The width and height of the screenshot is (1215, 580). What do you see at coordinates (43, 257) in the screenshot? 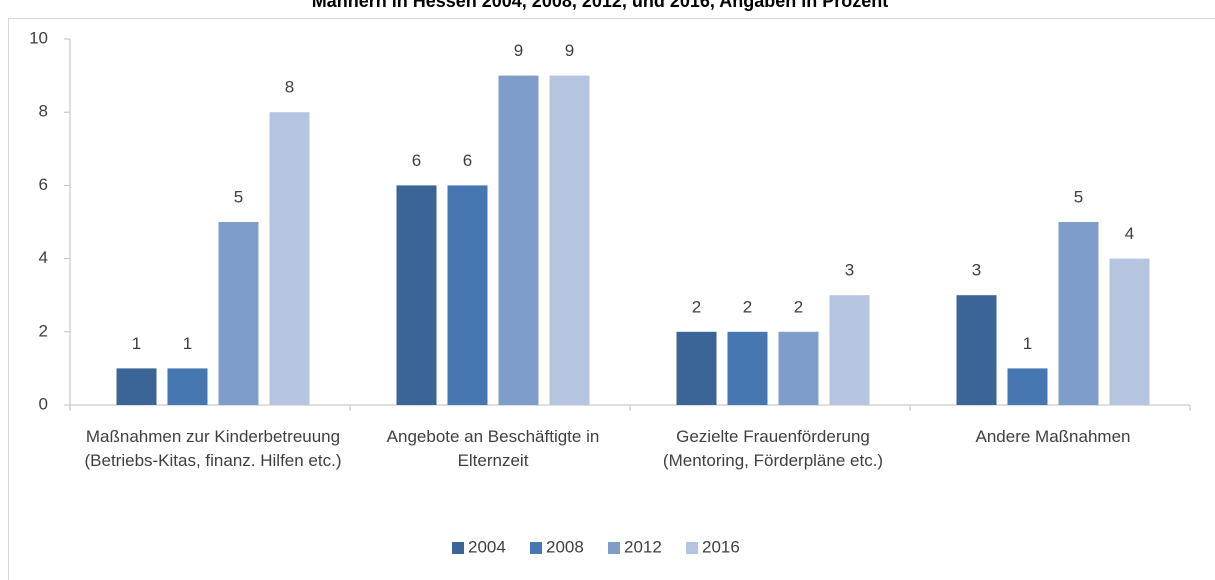
I see `y-tick-label: 4` at bounding box center [43, 257].